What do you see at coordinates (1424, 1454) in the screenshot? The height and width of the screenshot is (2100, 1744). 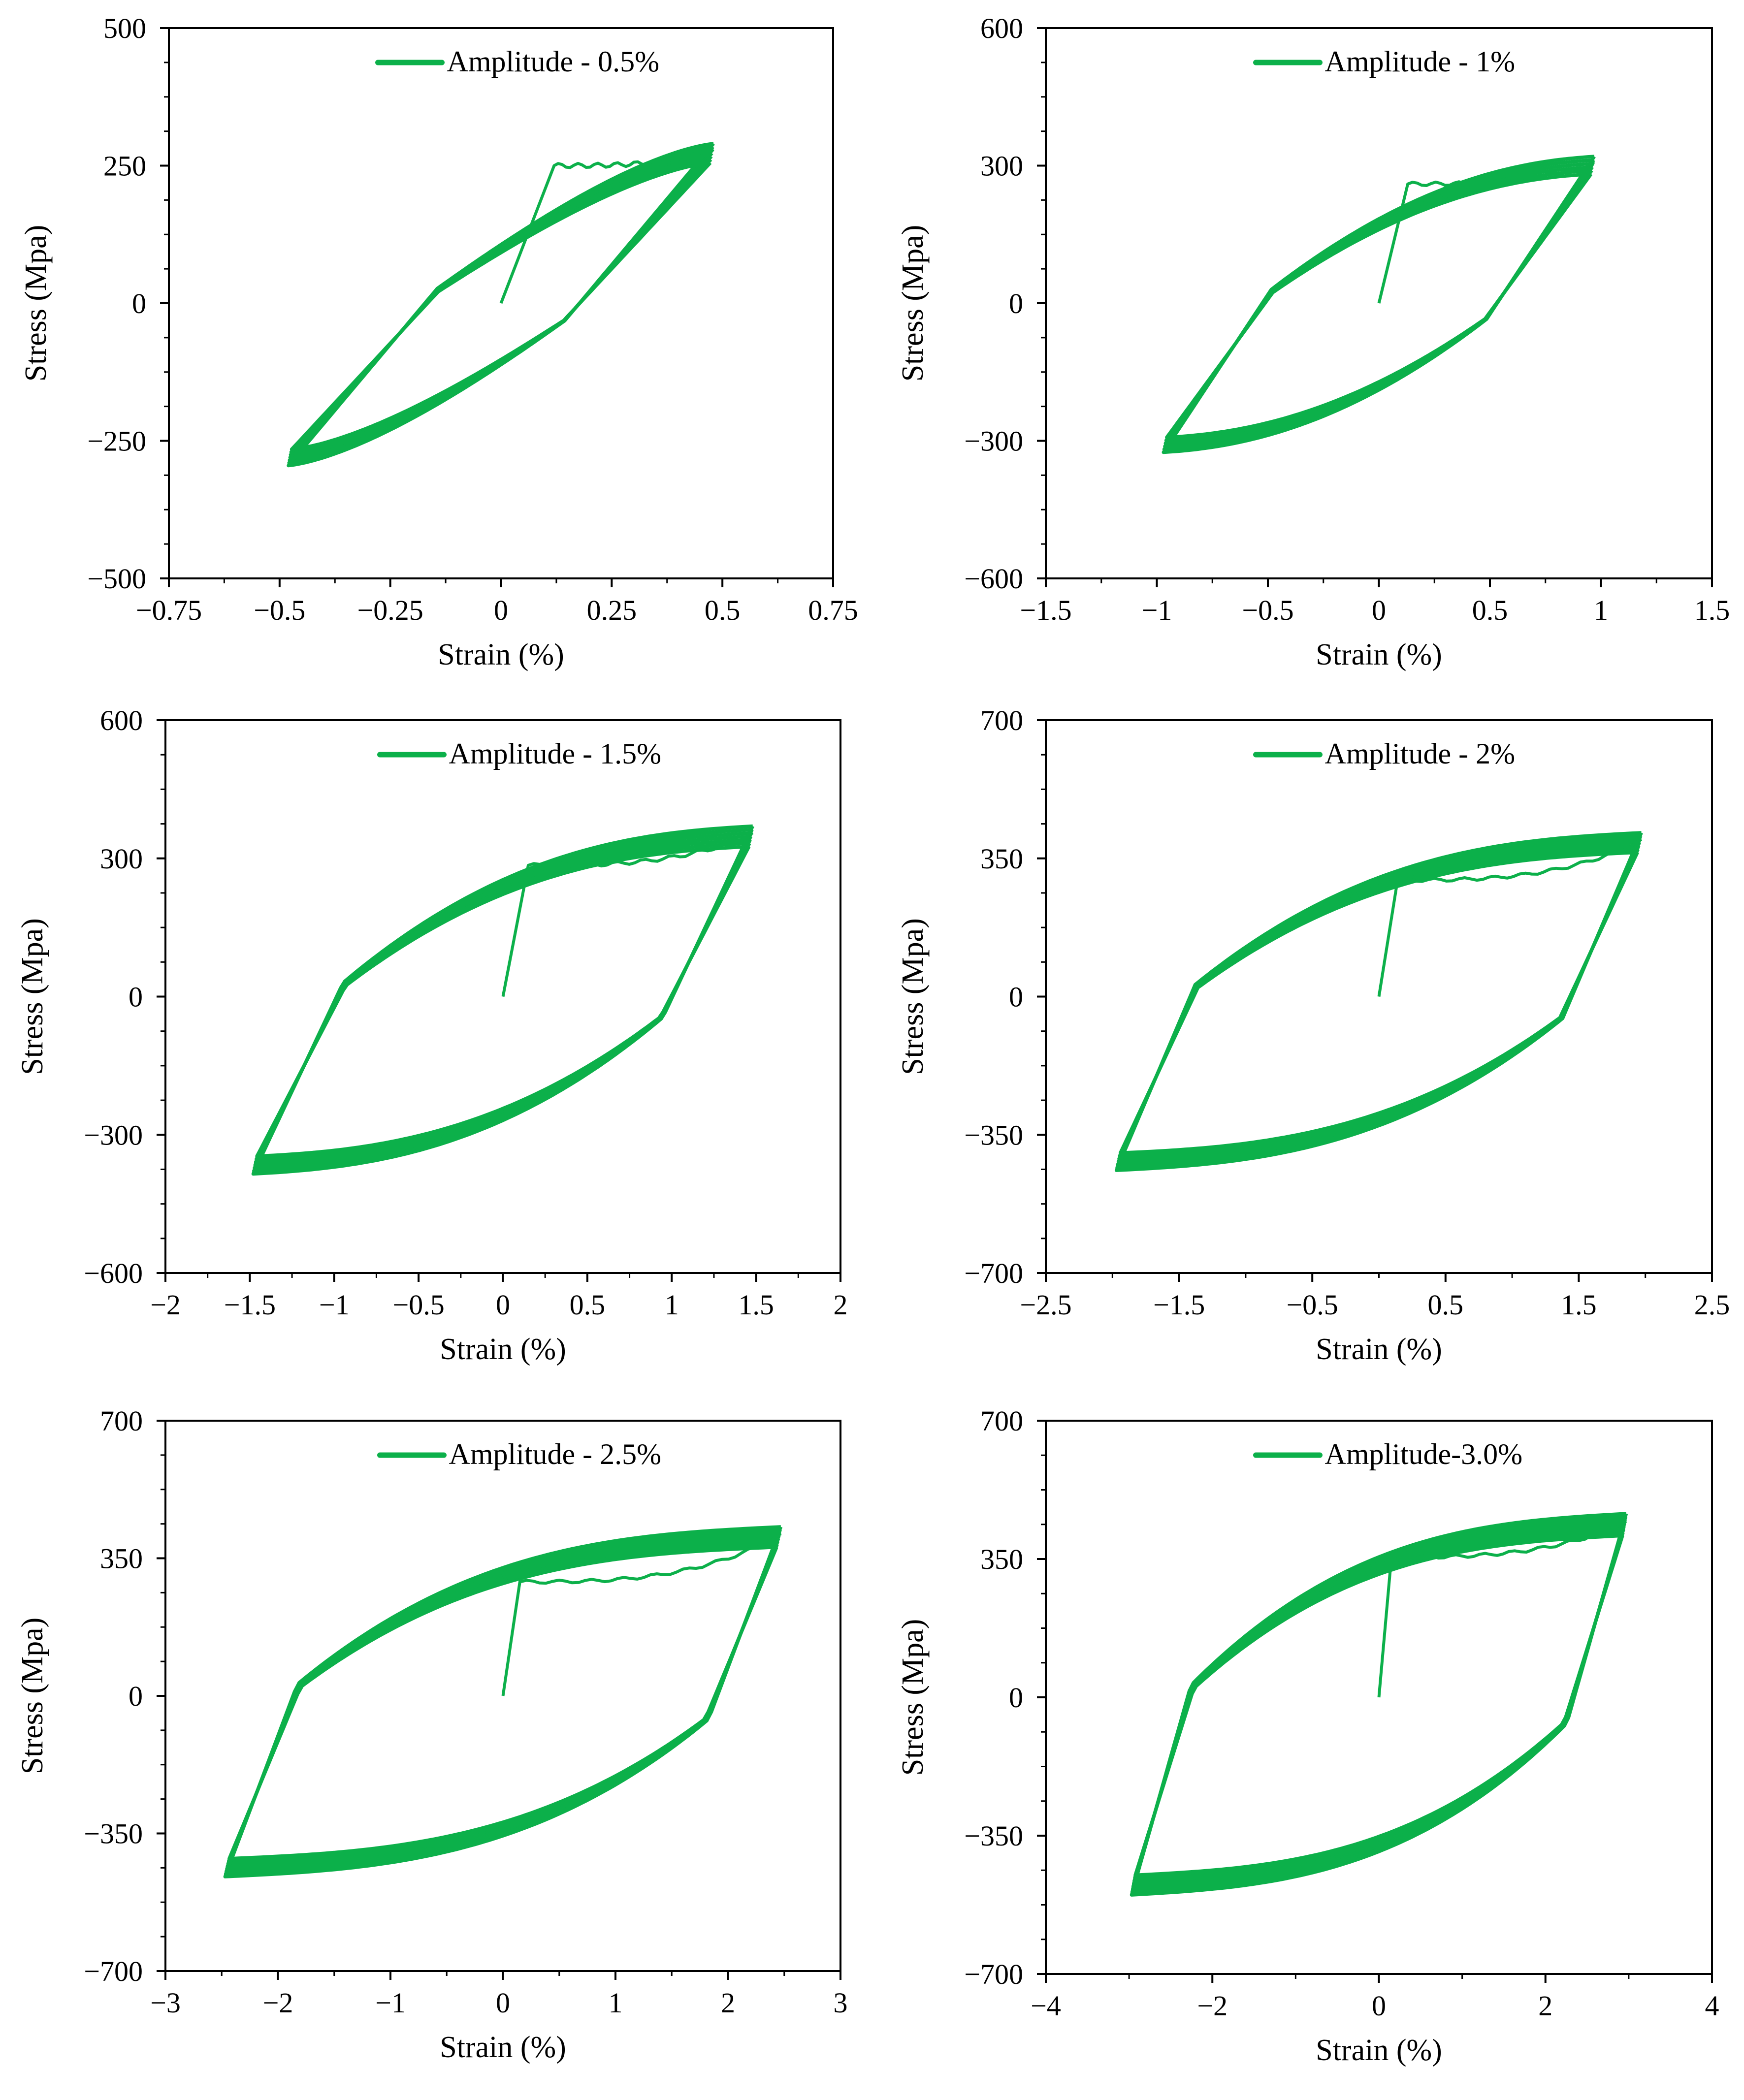 I see `legend-label: Amplitude-3.0%` at bounding box center [1424, 1454].